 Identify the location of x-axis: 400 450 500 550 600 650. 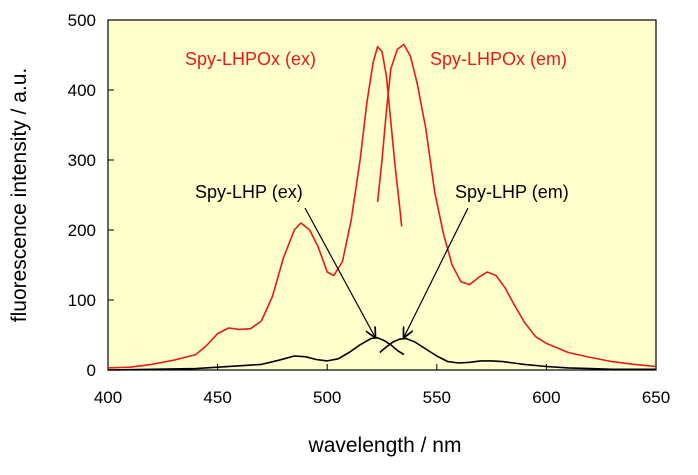
(382, 385).